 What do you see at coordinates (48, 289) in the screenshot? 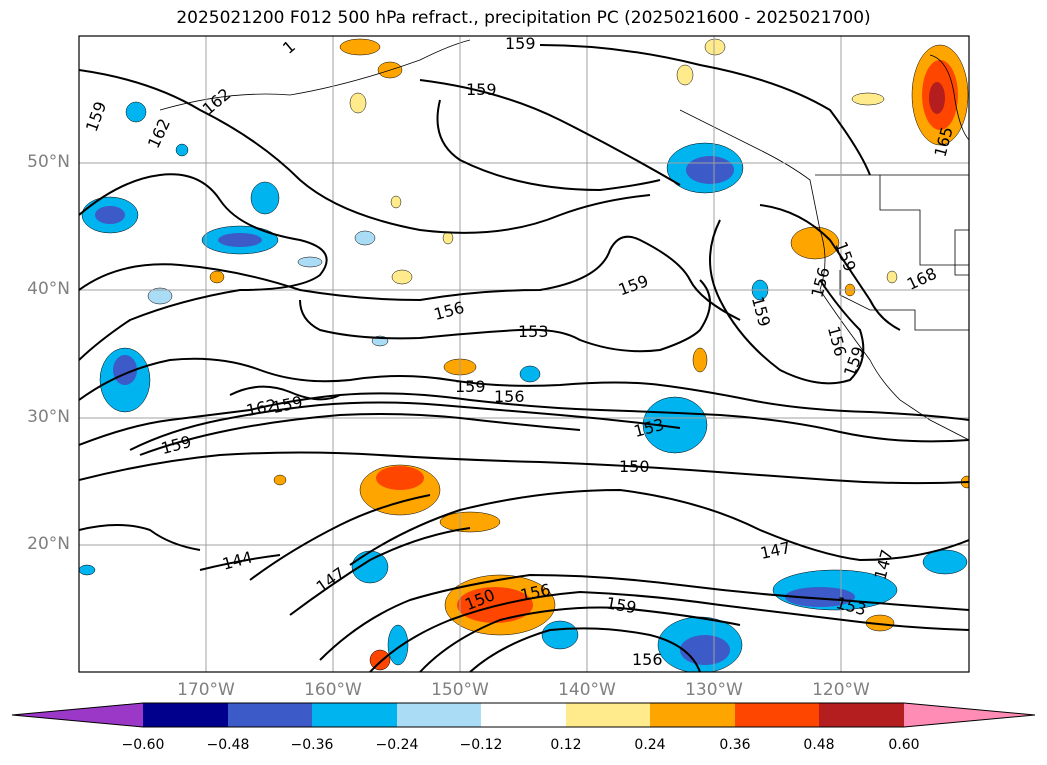
I see `lat-label: 40°N` at bounding box center [48, 289].